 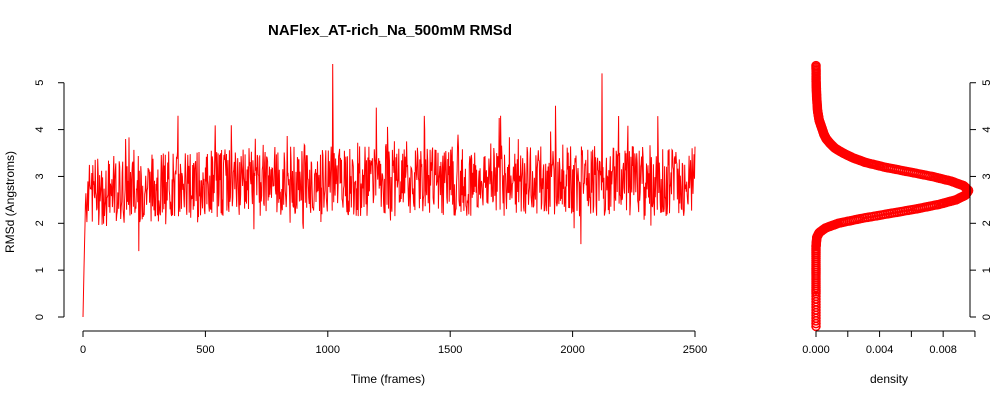 What do you see at coordinates (572, 350) in the screenshot?
I see `x-tick-label: 2000` at bounding box center [572, 350].